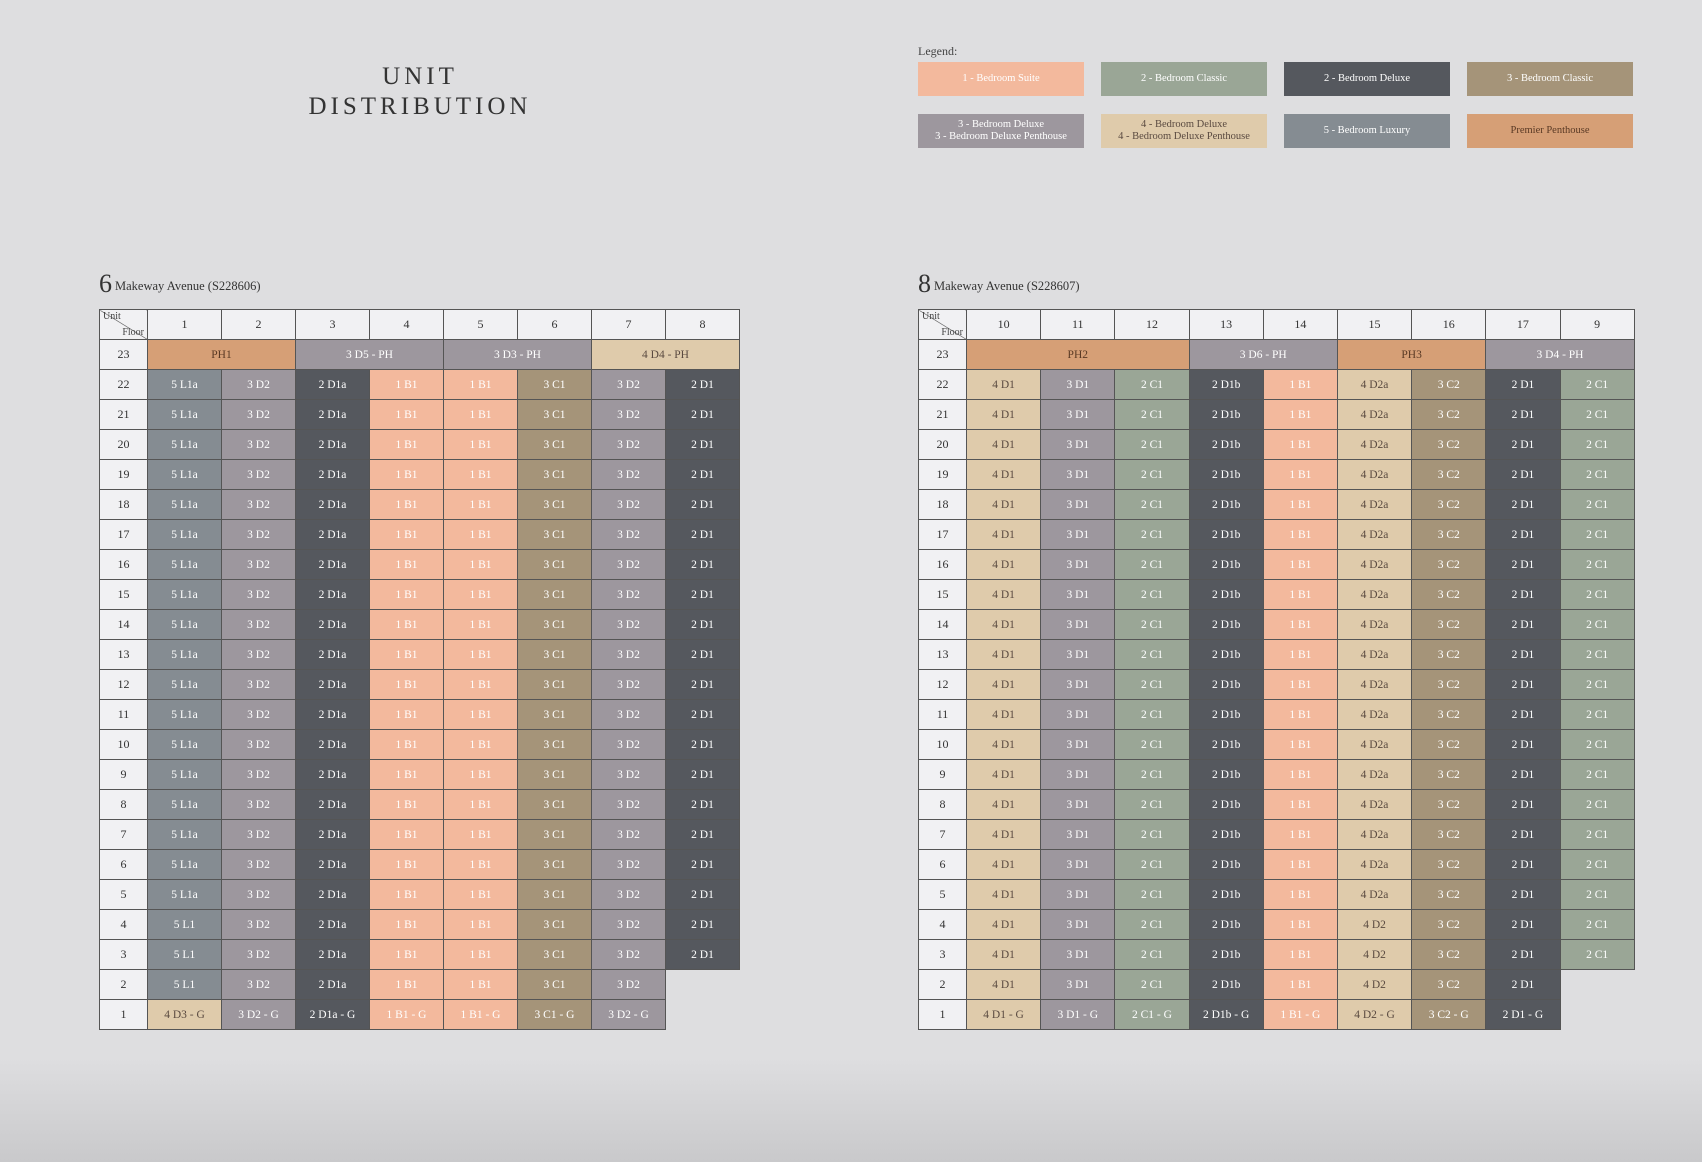  What do you see at coordinates (517, 354) in the screenshot?
I see `penthouse-cell: 3 D3 - PH` at bounding box center [517, 354].